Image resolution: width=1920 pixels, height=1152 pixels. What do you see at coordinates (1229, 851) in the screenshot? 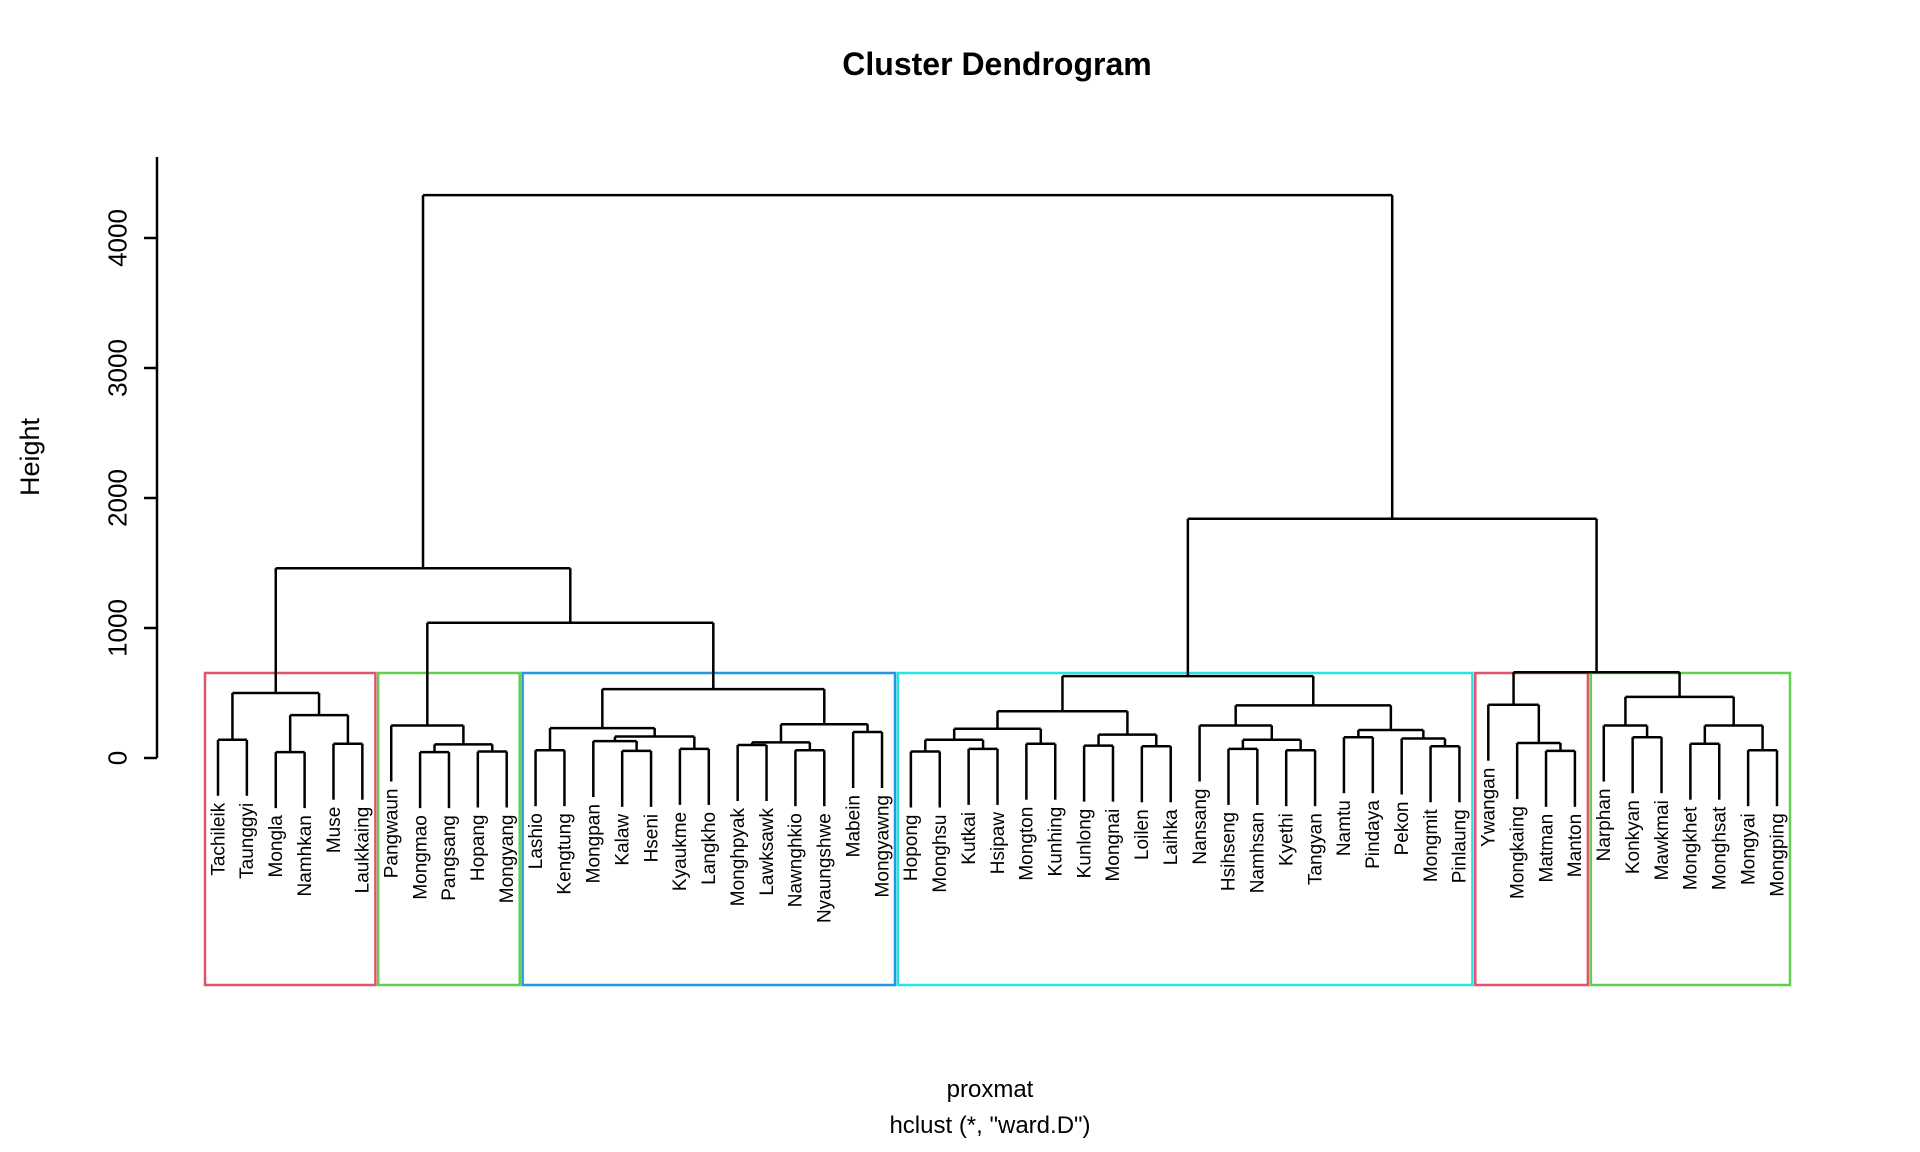
I see `leaf-label: Hsihseng` at bounding box center [1229, 851].